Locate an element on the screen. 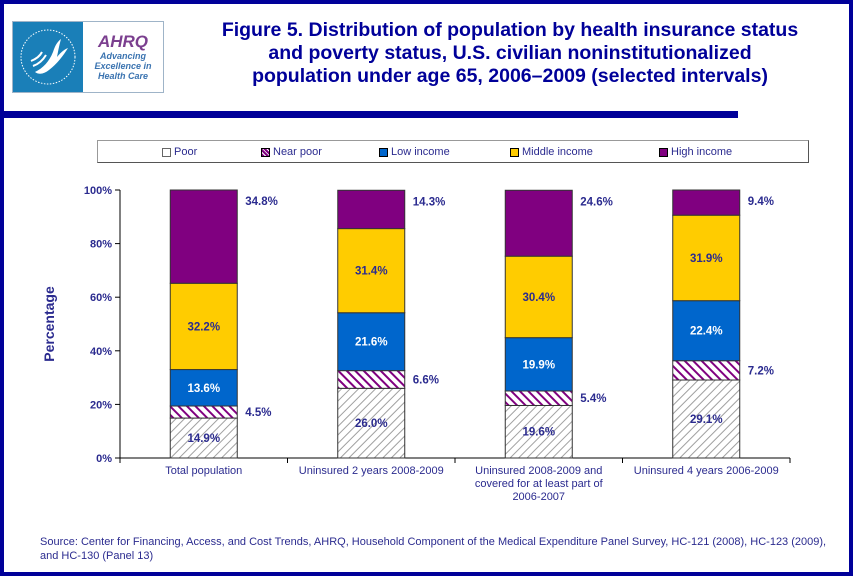 This screenshot has width=853, height=576. title-divider is located at coordinates (369, 114).